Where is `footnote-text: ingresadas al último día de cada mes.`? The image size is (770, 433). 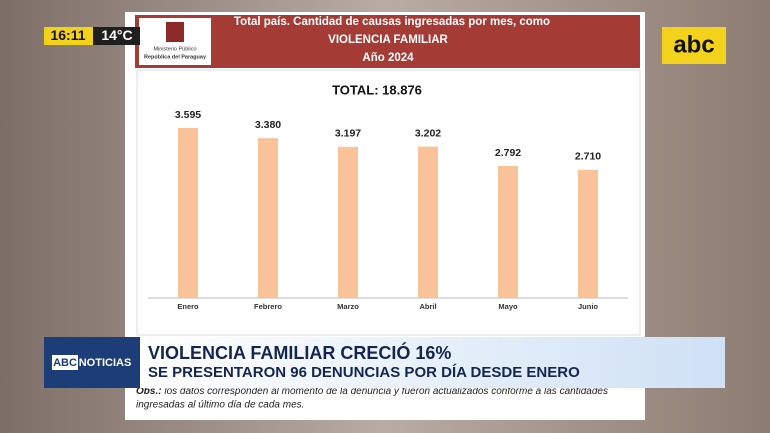
footnote-text: ingresadas al último día de cada mes. is located at coordinates (220, 405).